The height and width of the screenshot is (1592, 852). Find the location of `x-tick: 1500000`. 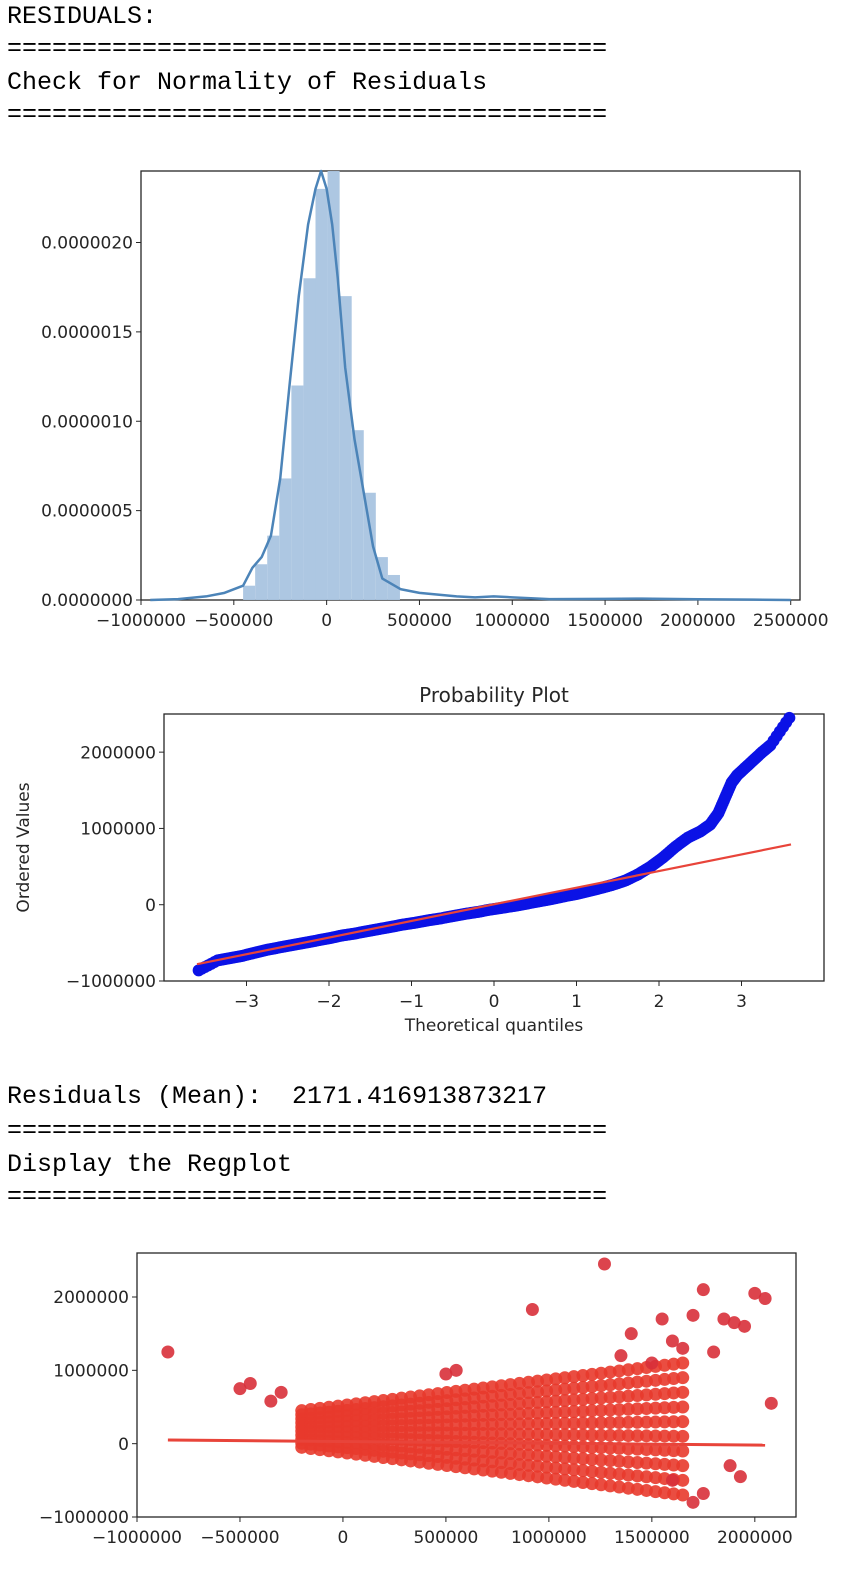

x-tick: 1500000 is located at coordinates (605, 615).